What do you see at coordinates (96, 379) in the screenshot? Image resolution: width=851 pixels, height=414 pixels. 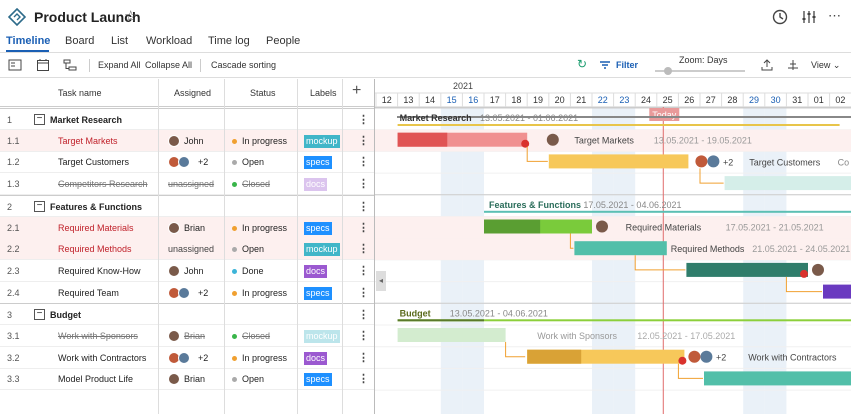 I see `task-name: Model Product Life` at bounding box center [96, 379].